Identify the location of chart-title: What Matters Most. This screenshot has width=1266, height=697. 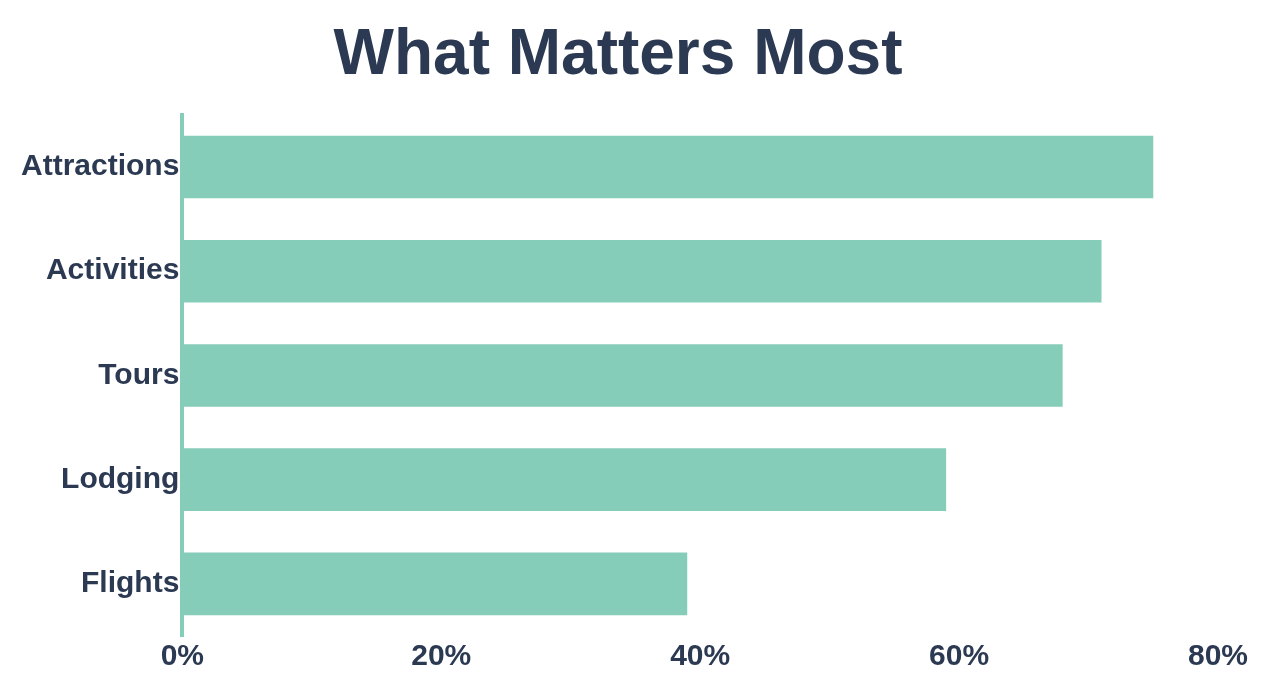
(618, 52).